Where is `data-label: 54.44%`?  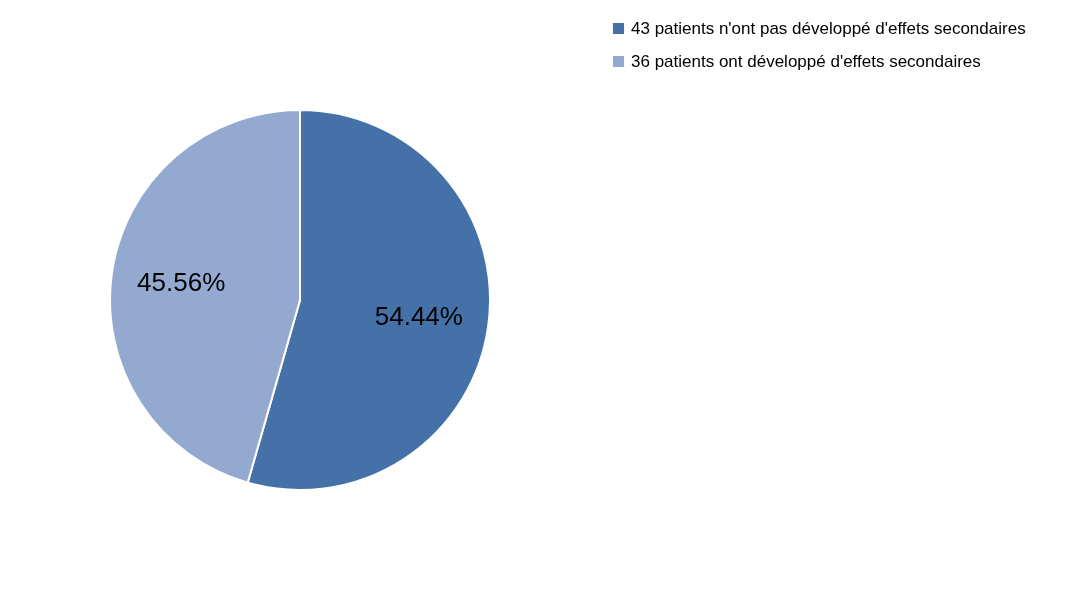
data-label: 54.44% is located at coordinates (418, 315).